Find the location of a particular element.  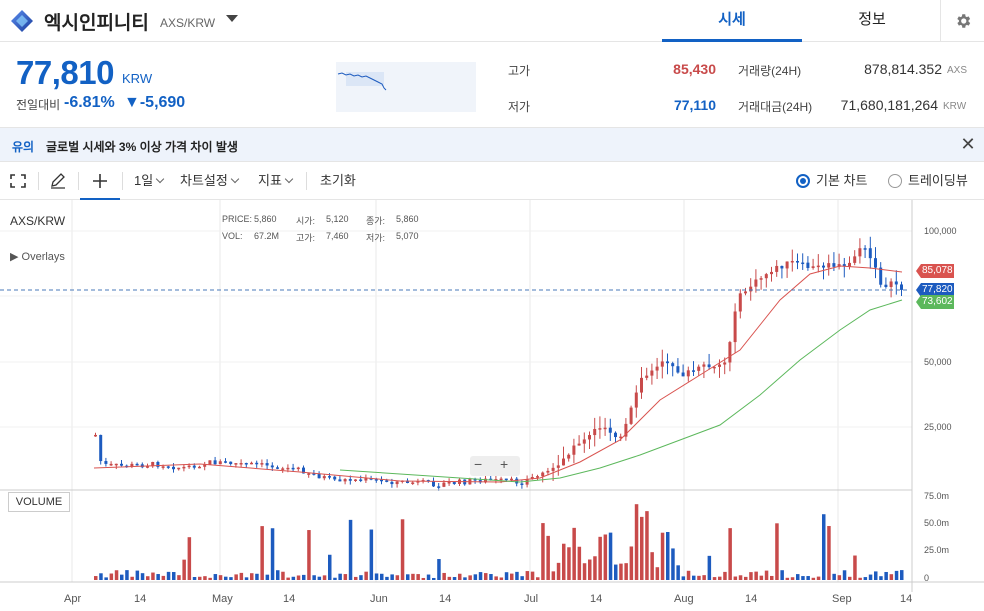

fullscreen-icon is located at coordinates (18, 181).